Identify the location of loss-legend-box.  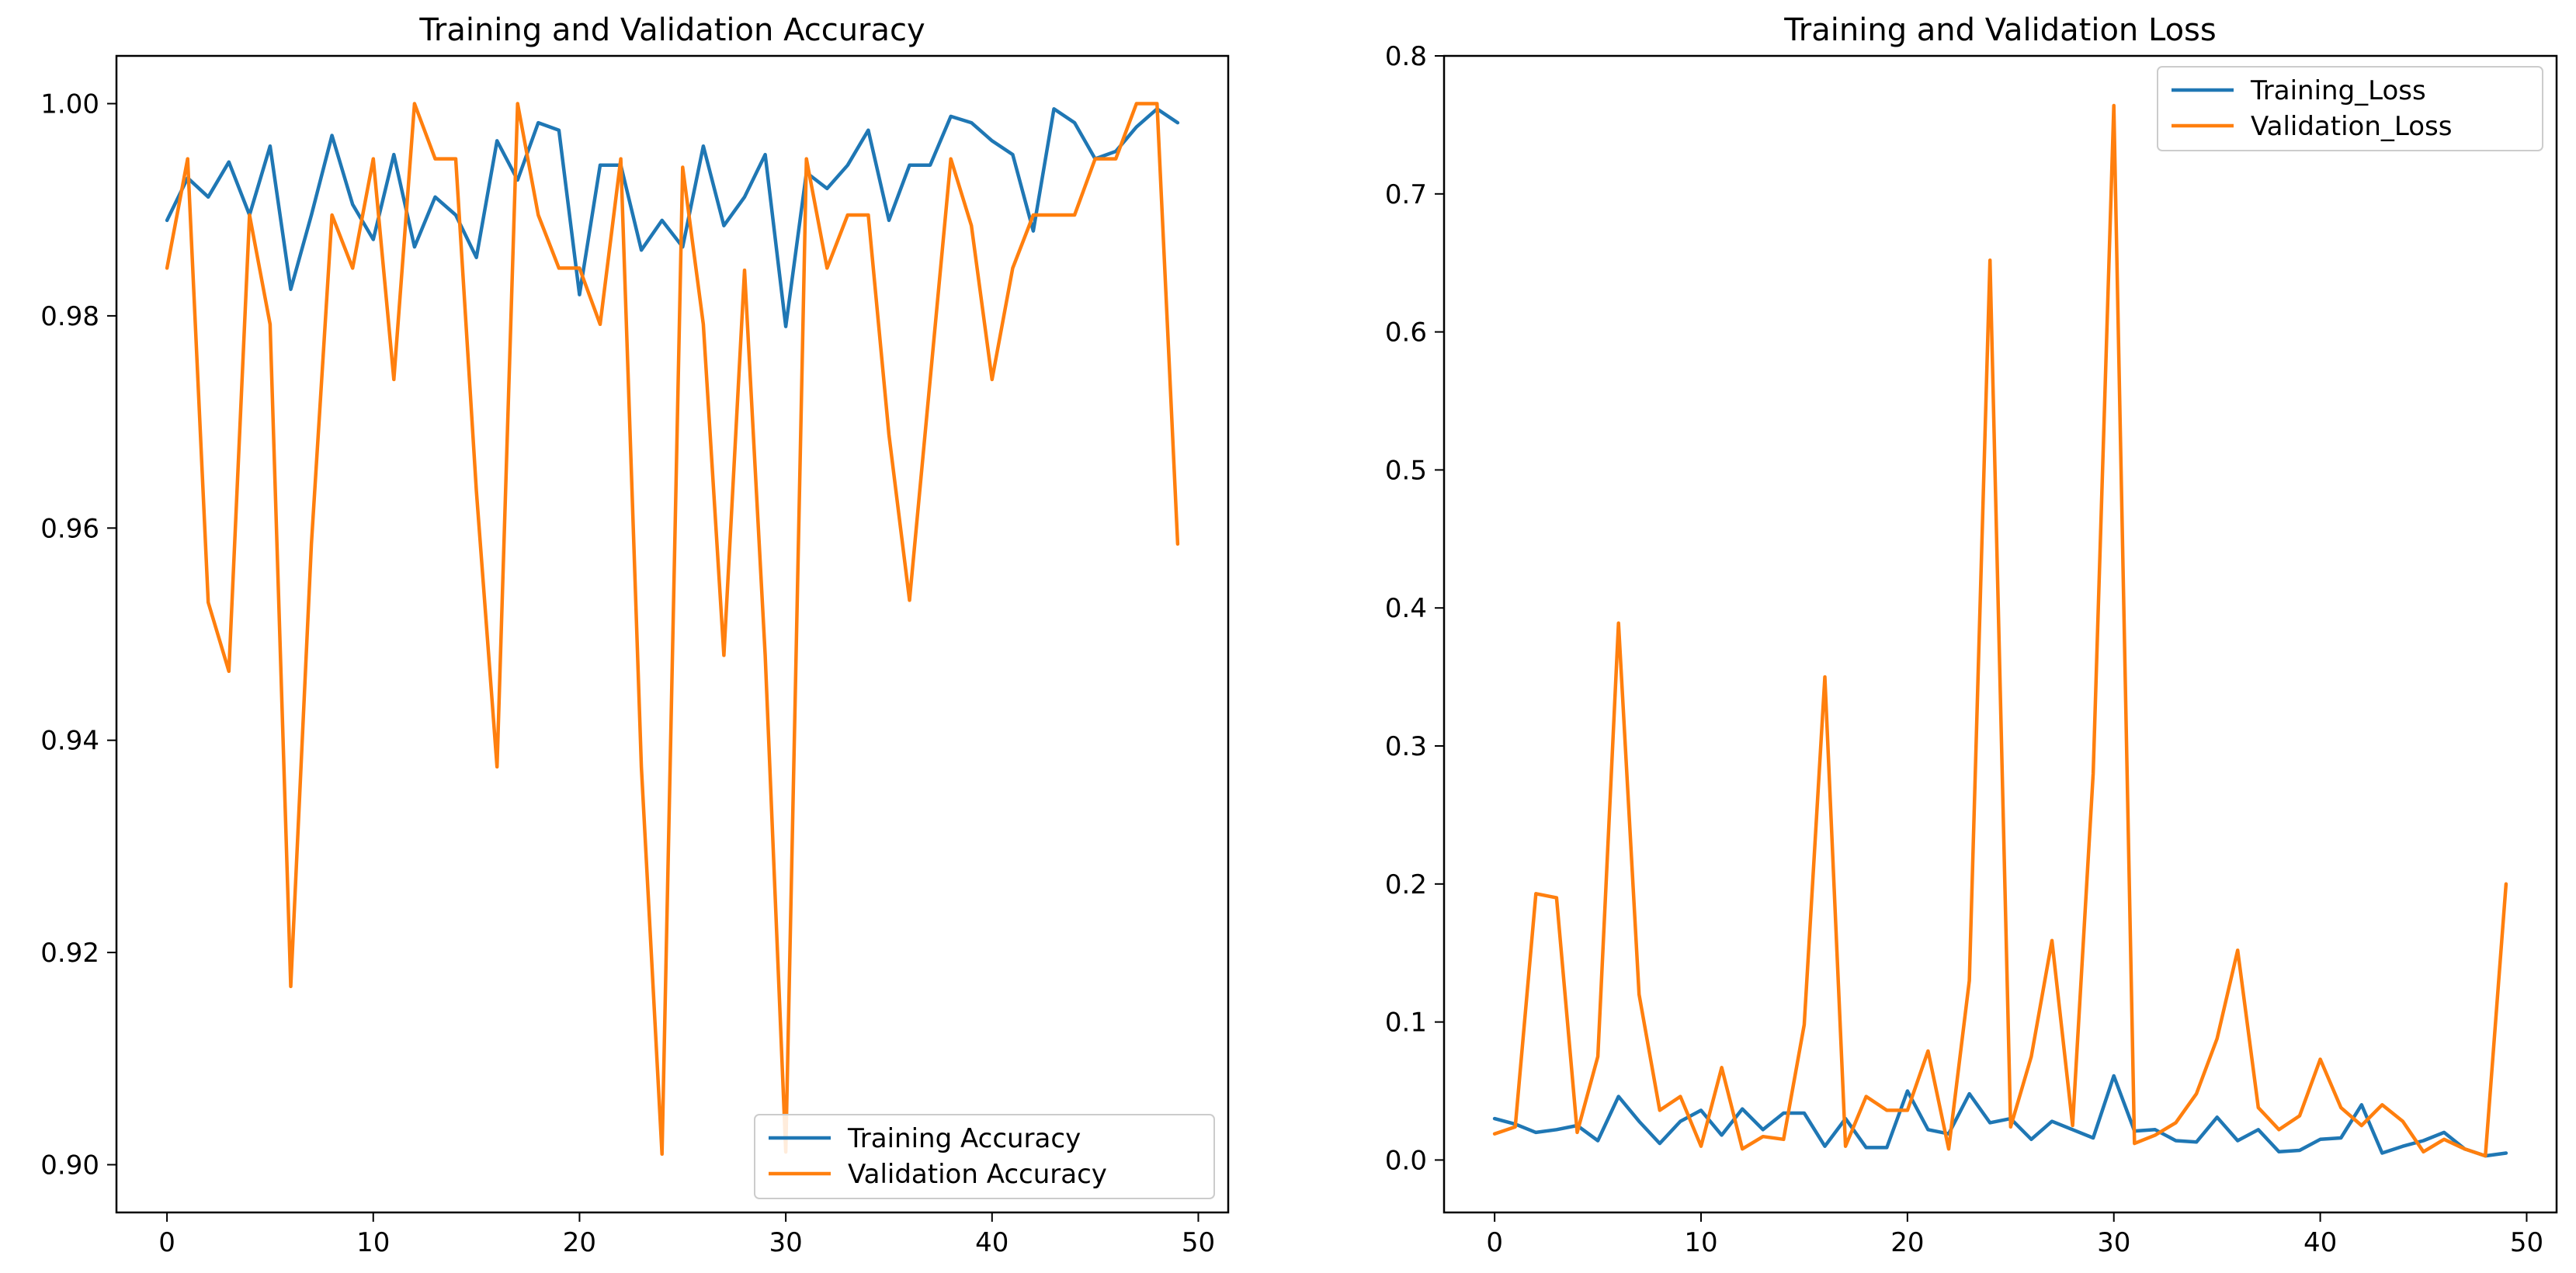
(2350, 109).